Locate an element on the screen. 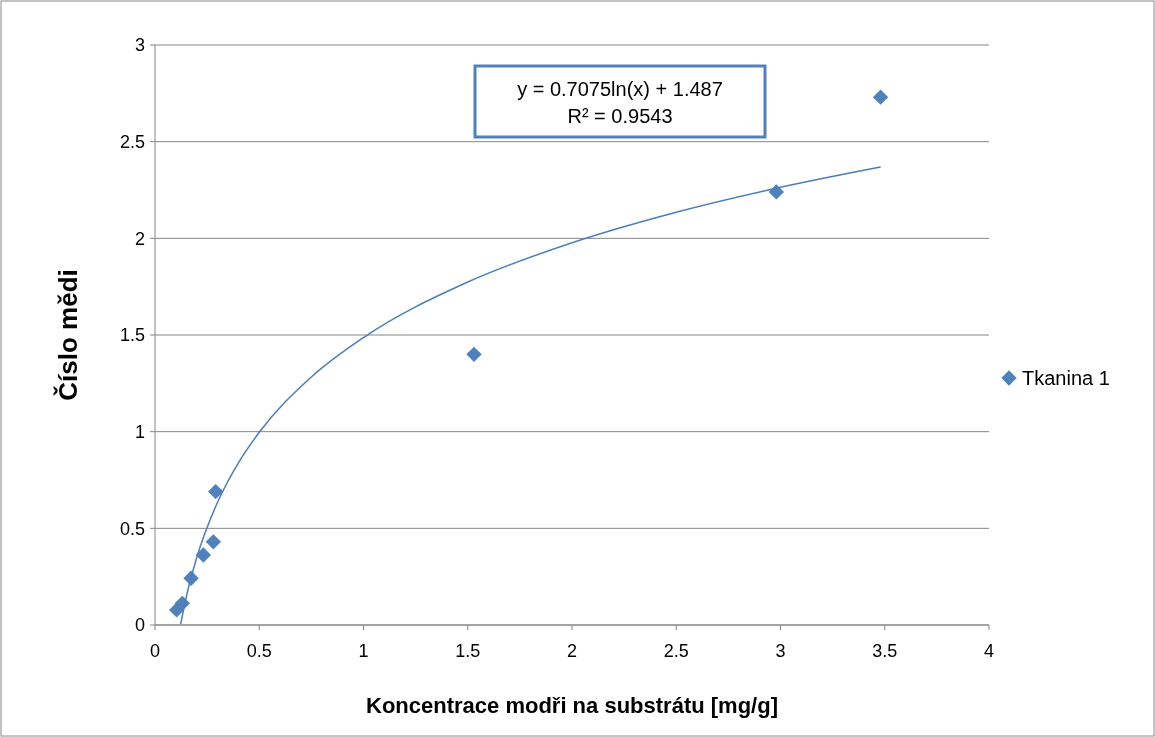  y-axis-title: Číslo mědi is located at coordinates (68, 335).